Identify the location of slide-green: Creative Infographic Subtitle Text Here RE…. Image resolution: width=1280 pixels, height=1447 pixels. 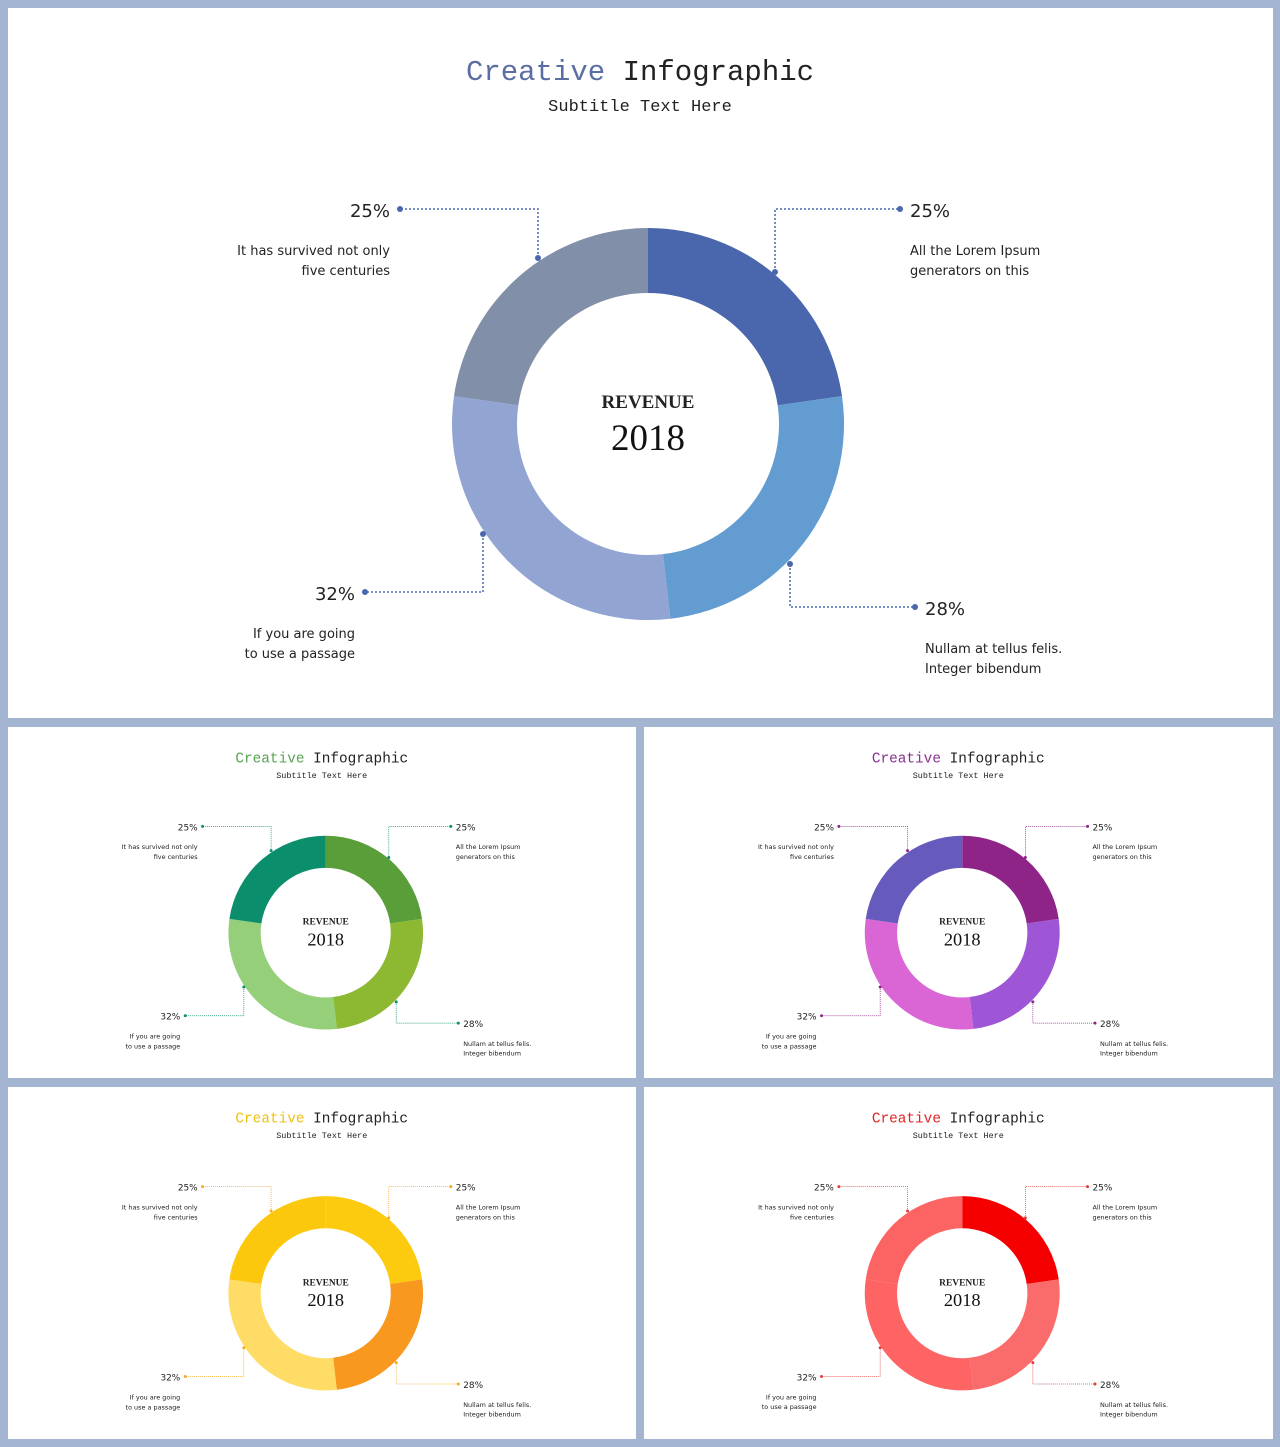
(322, 902).